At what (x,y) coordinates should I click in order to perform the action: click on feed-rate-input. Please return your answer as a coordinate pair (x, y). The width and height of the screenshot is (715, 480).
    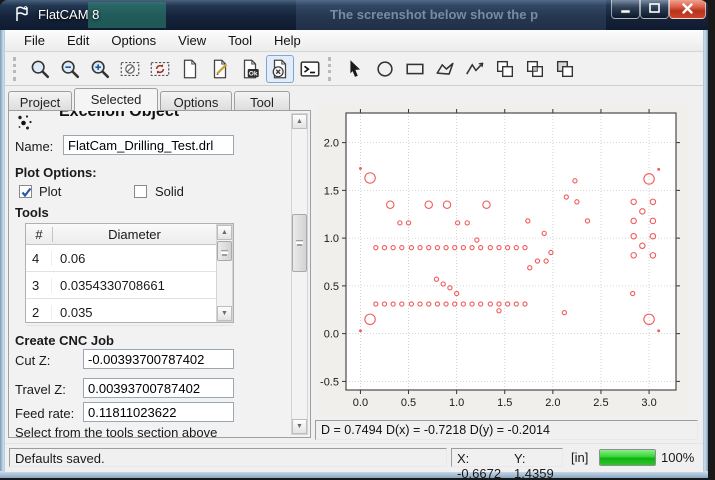
    Looking at the image, I should click on (158, 412).